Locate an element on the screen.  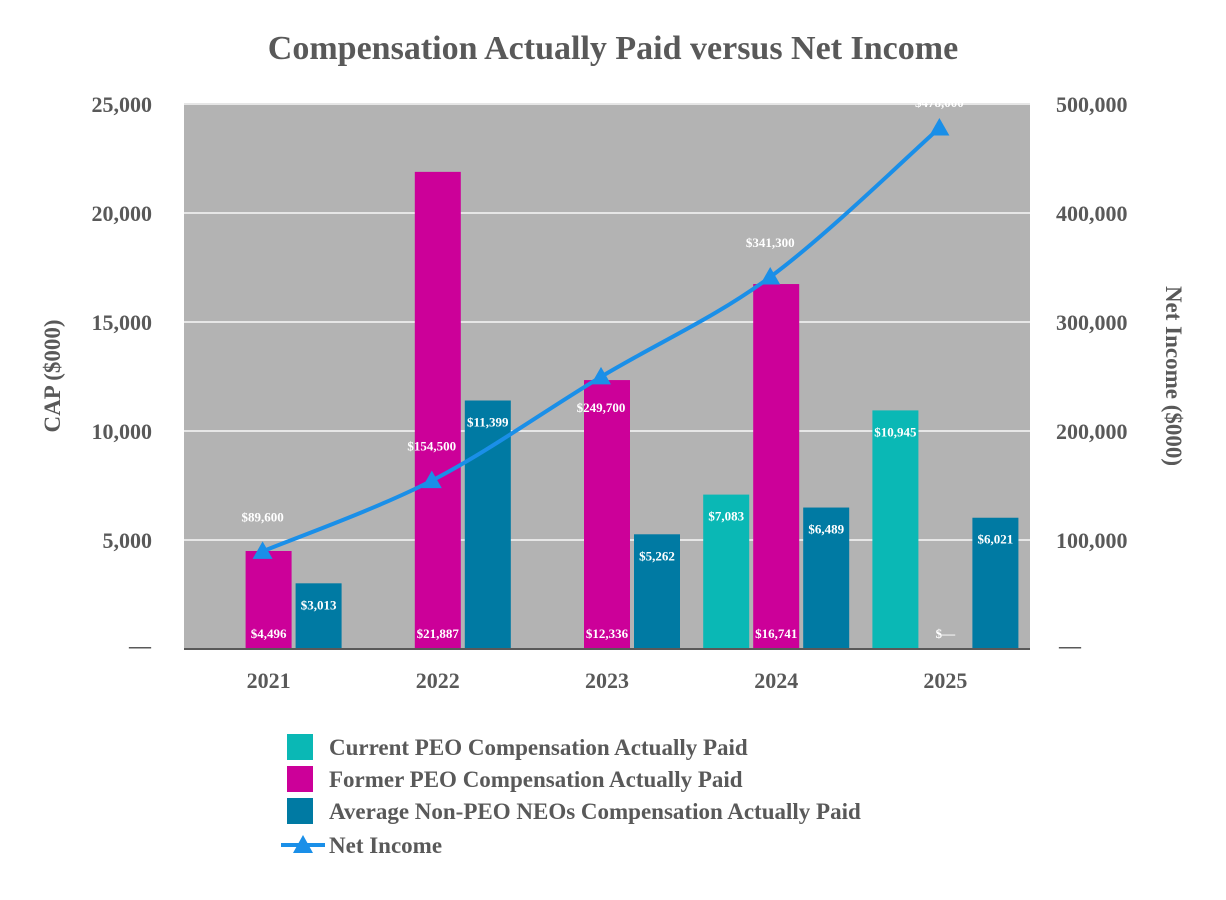
y-tick-label-left: 25,000 is located at coordinates (122, 104).